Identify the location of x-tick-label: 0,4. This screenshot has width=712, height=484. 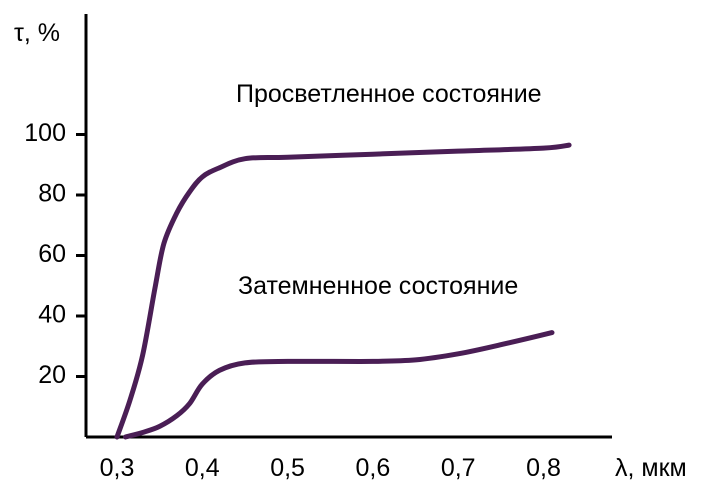
(202, 468).